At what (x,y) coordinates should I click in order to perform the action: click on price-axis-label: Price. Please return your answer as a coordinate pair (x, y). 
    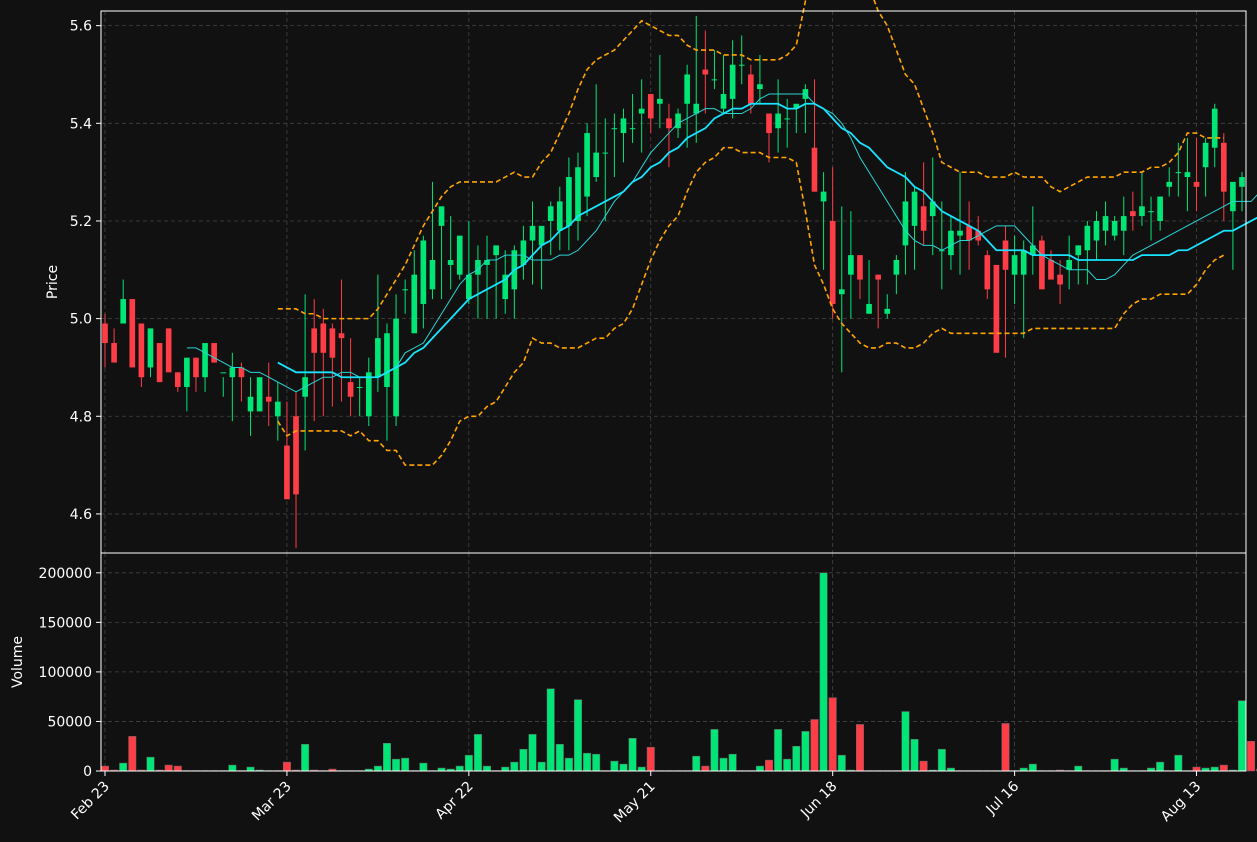
    Looking at the image, I should click on (53, 282).